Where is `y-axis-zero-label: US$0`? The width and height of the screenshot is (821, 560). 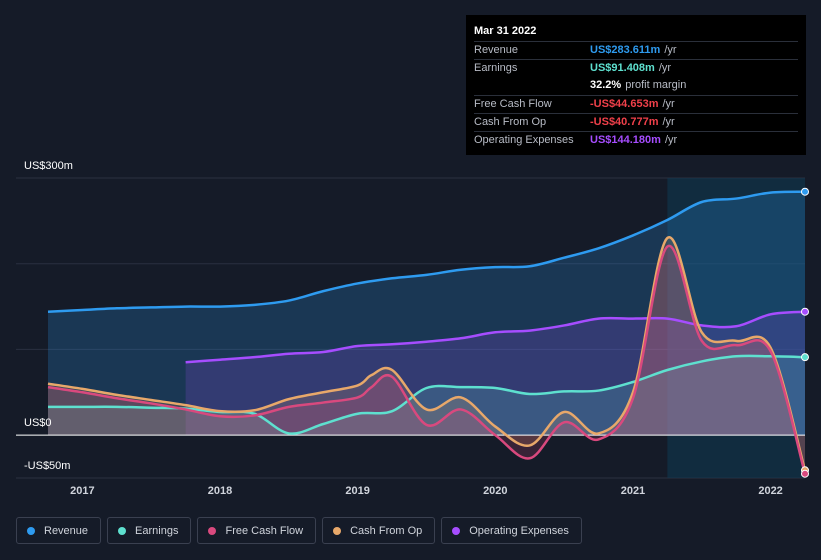
y-axis-zero-label: US$0 is located at coordinates (38, 423).